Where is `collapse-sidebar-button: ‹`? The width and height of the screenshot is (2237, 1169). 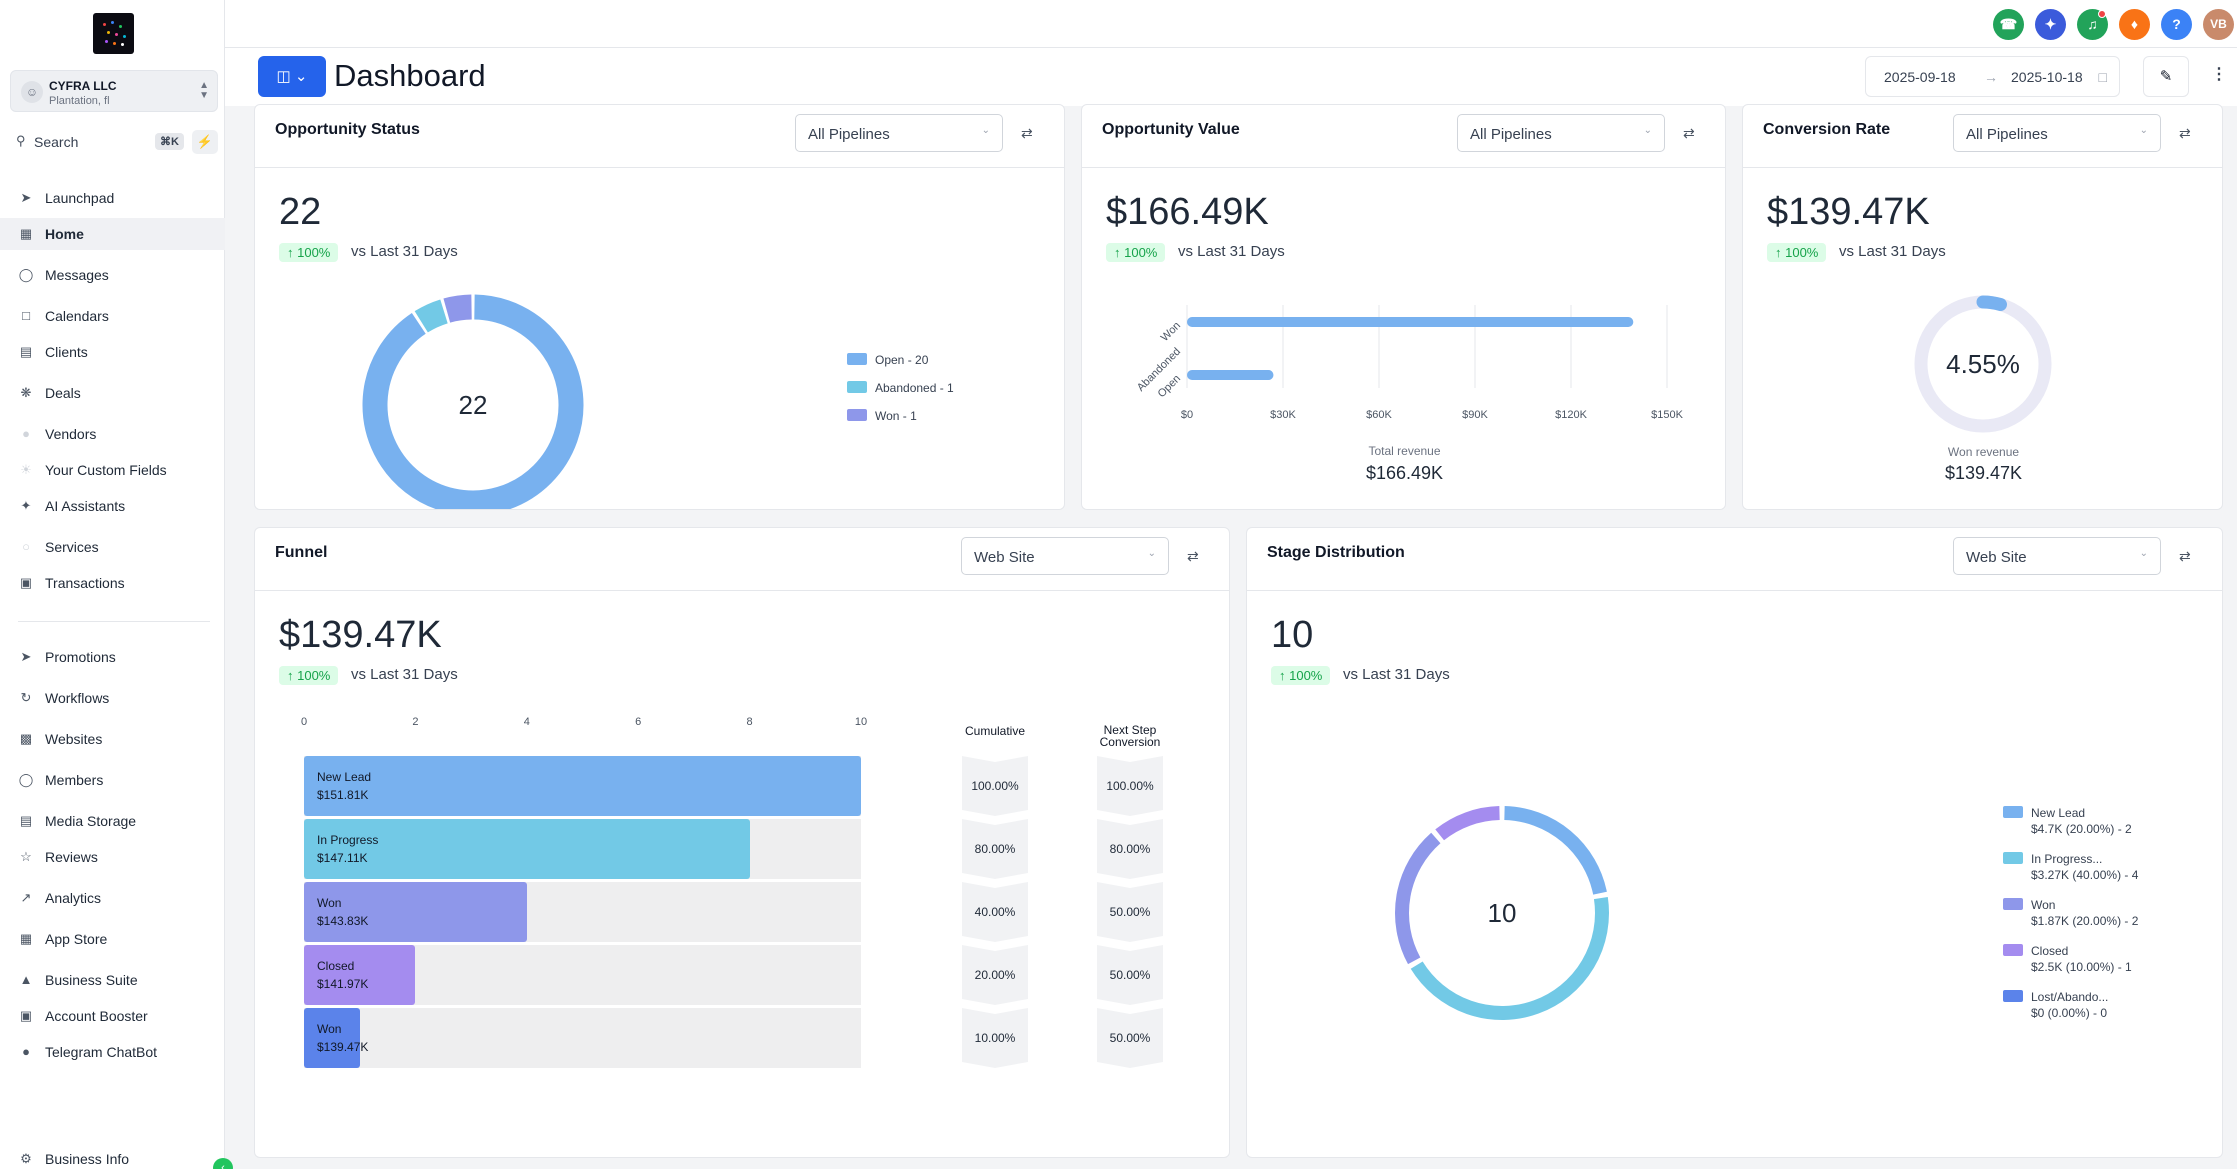 collapse-sidebar-button: ‹ is located at coordinates (223, 1163).